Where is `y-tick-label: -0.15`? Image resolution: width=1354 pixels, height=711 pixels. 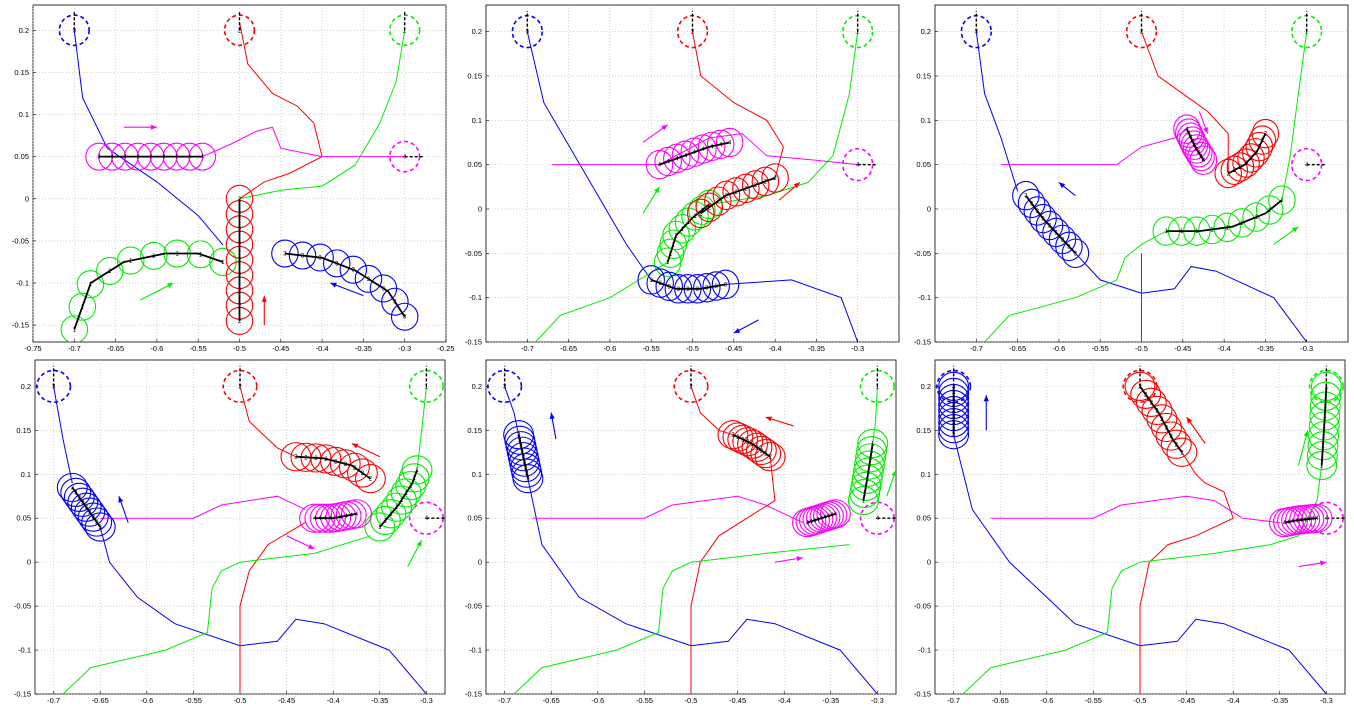
y-tick-label: -0.15 is located at coordinates (922, 694).